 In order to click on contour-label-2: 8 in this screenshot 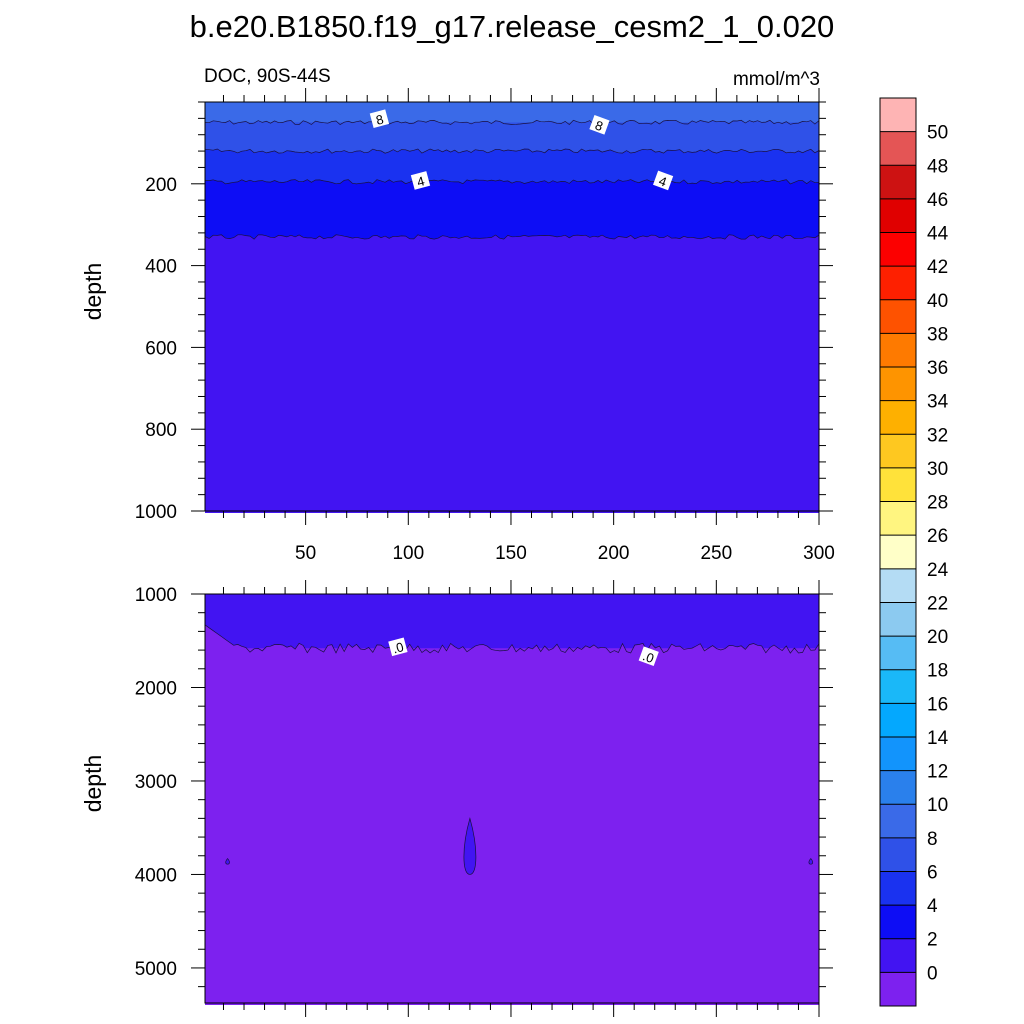, I will do `click(599, 125)`.